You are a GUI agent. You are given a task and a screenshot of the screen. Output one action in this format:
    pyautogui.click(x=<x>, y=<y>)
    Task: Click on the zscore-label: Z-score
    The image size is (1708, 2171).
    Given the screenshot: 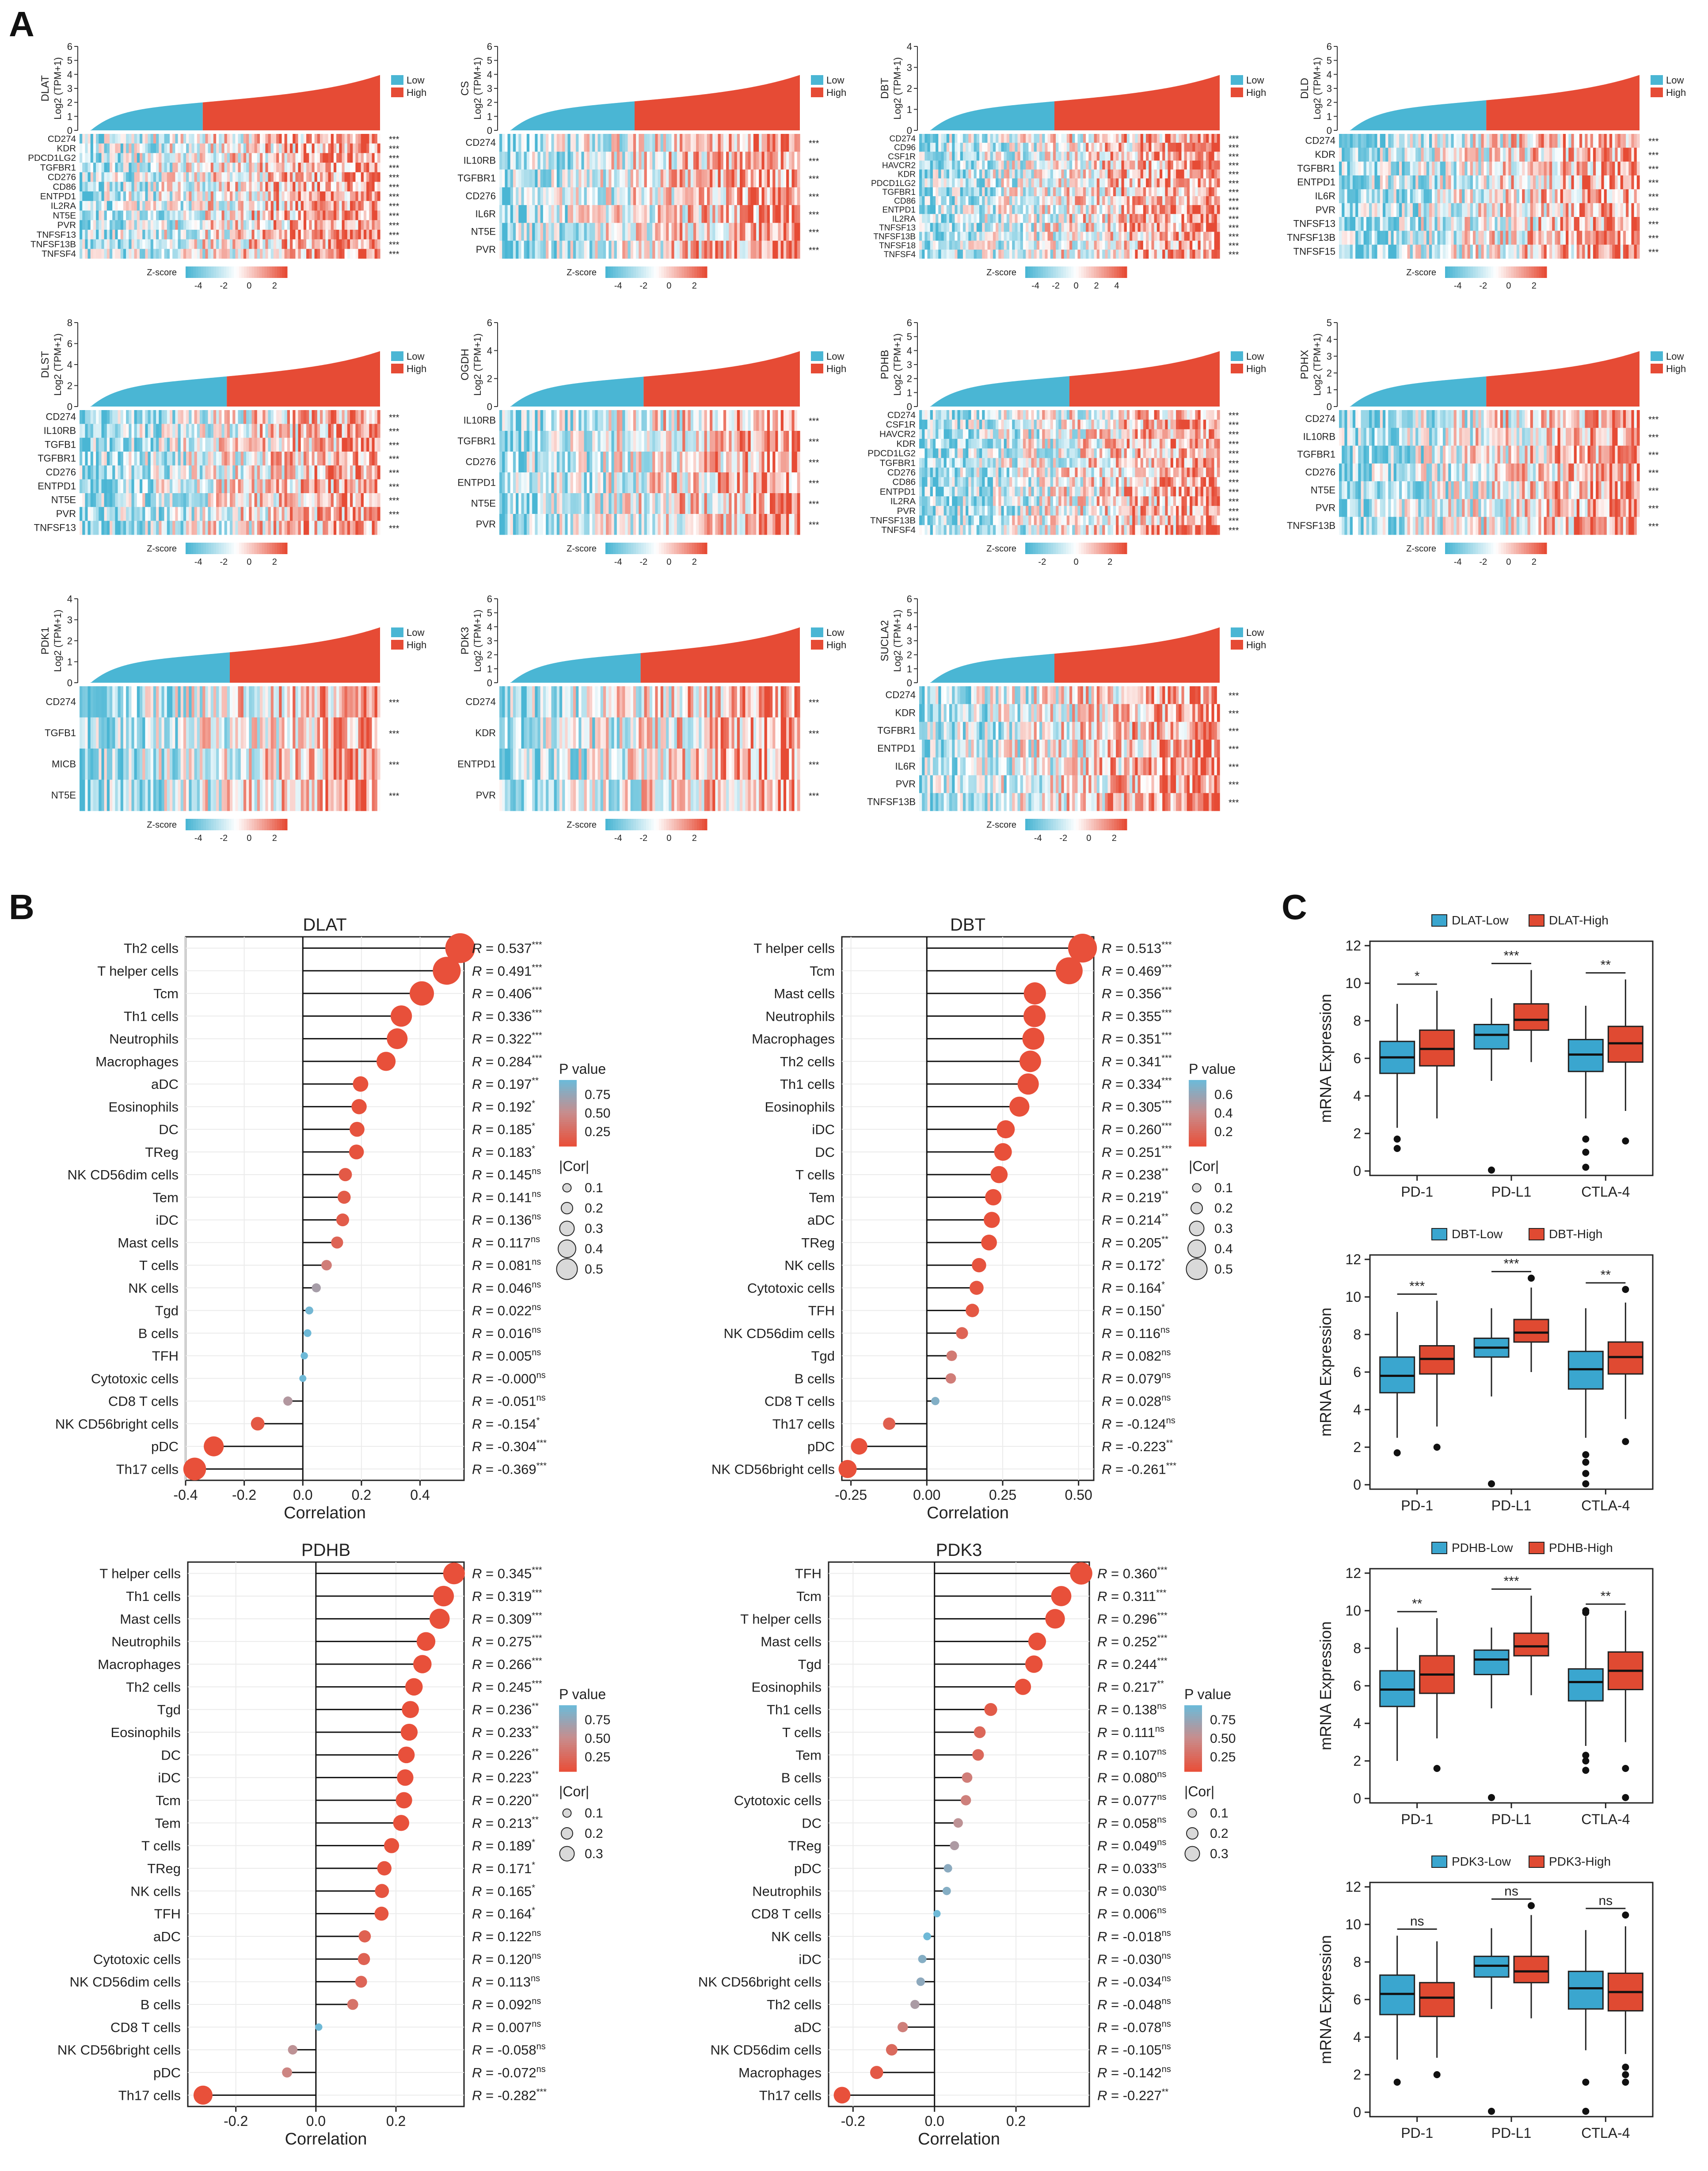 What is the action you would take?
    pyautogui.click(x=1001, y=273)
    